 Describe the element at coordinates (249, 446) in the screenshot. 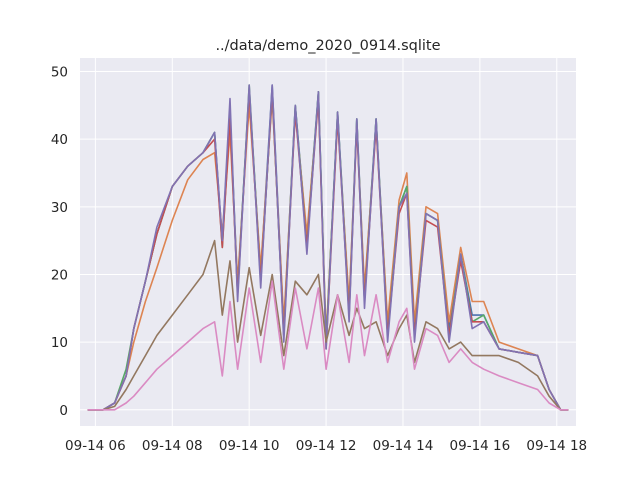

I see `x-tick-label: 09-14 10` at that location.